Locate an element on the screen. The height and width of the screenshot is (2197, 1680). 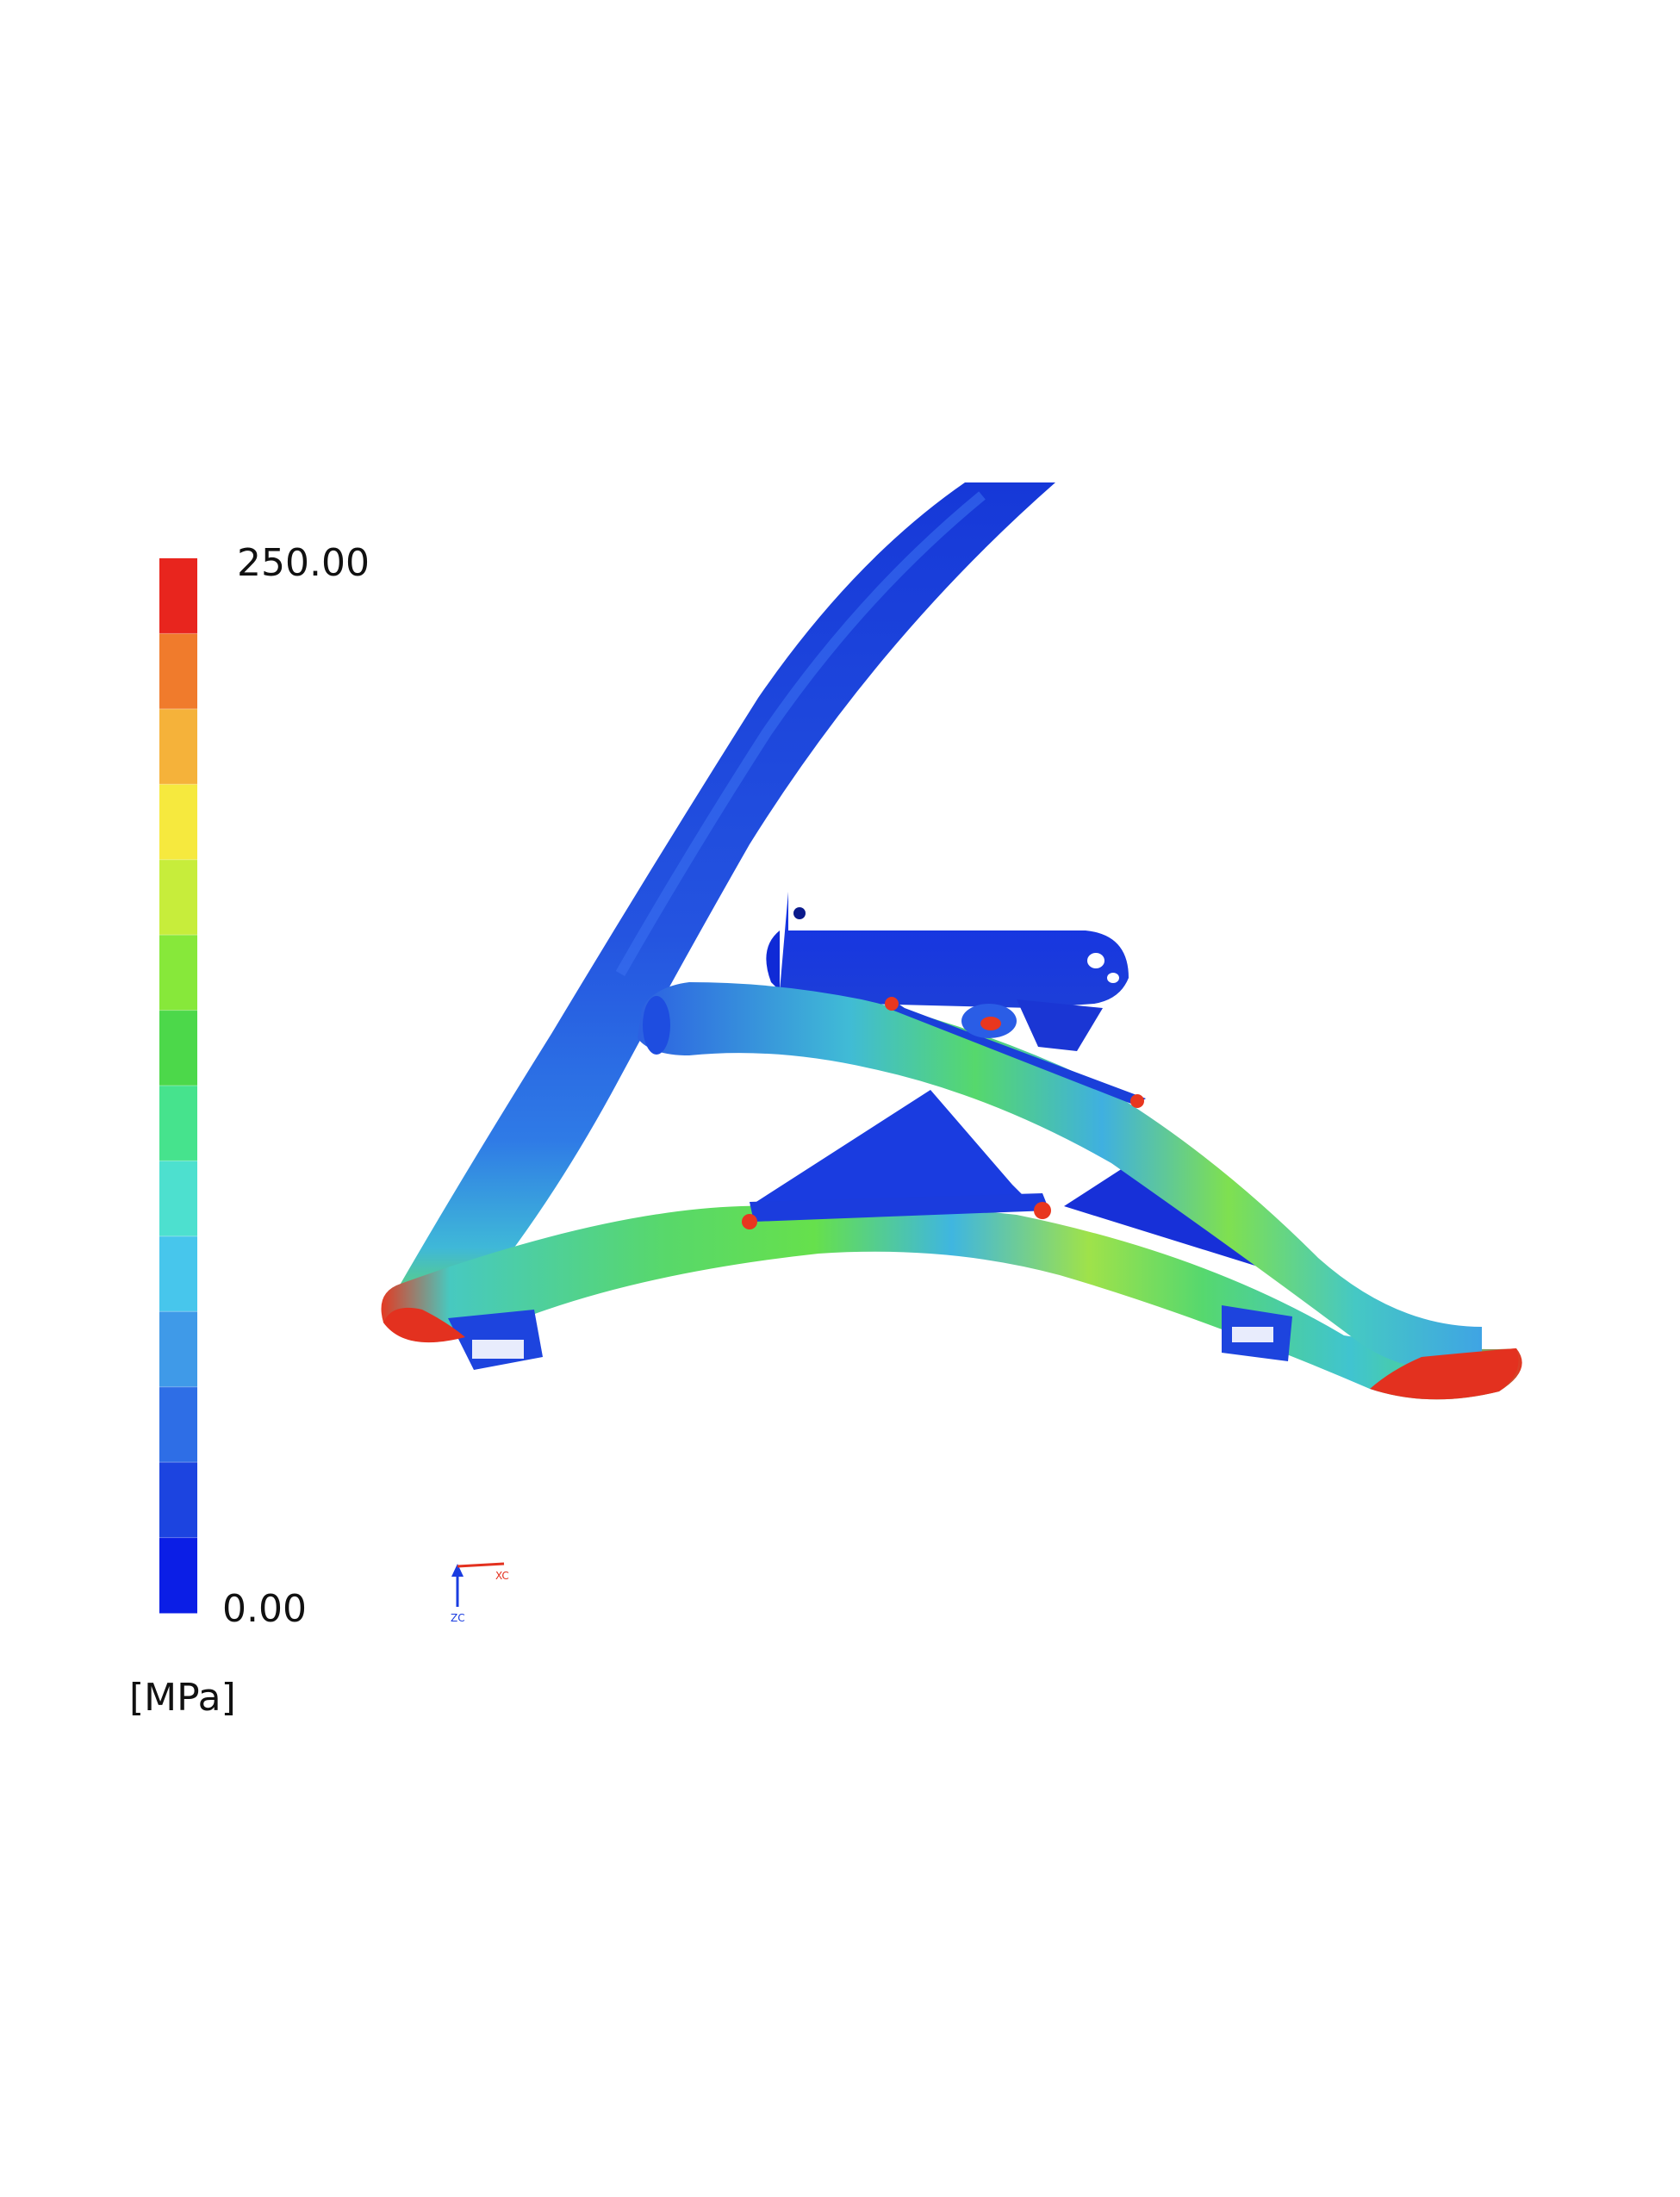
tube-end-cap is located at coordinates (657, 1025).